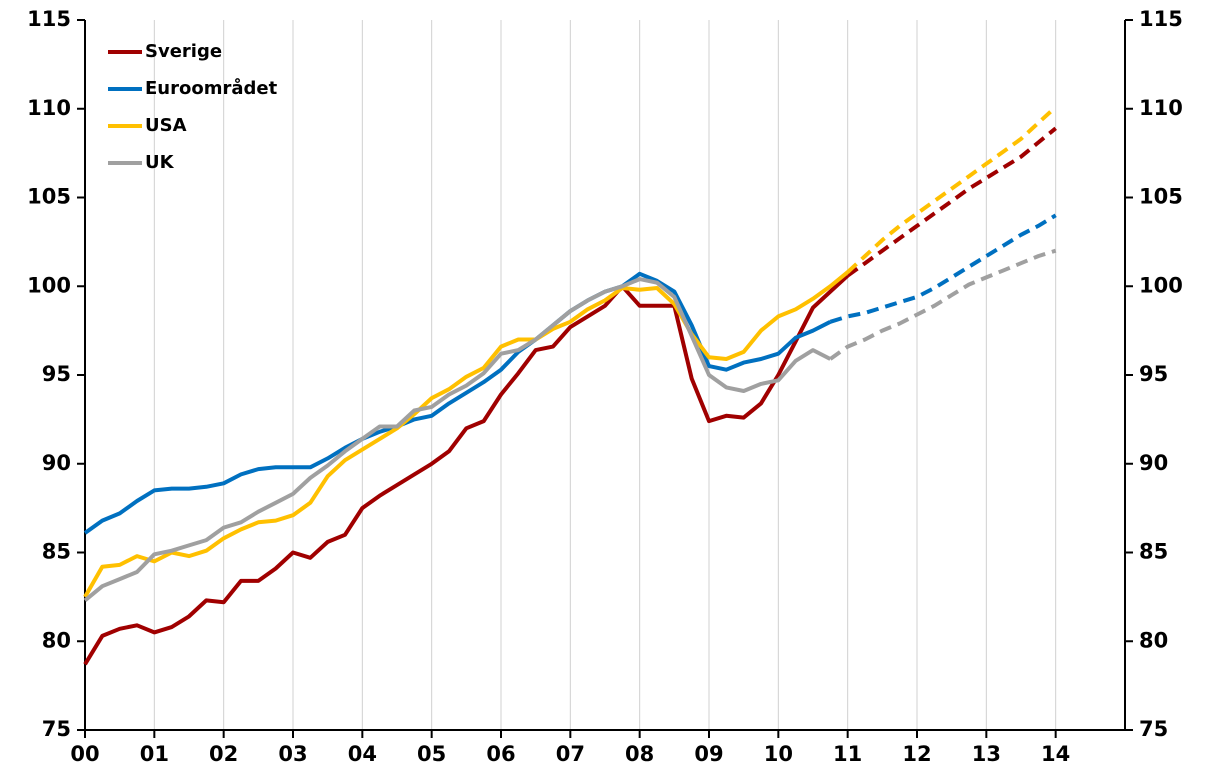 The height and width of the screenshot is (775, 1209). Describe the element at coordinates (639, 754) in the screenshot. I see `x-tick-label: 08` at that location.